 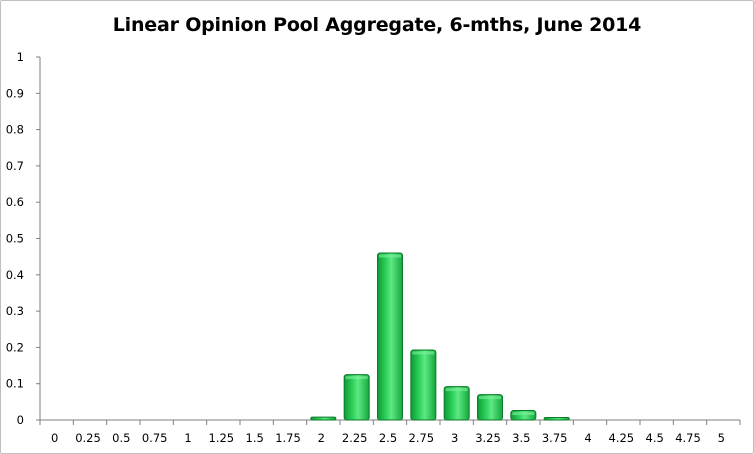 I want to click on y-tick-label: 0, so click(x=20, y=420).